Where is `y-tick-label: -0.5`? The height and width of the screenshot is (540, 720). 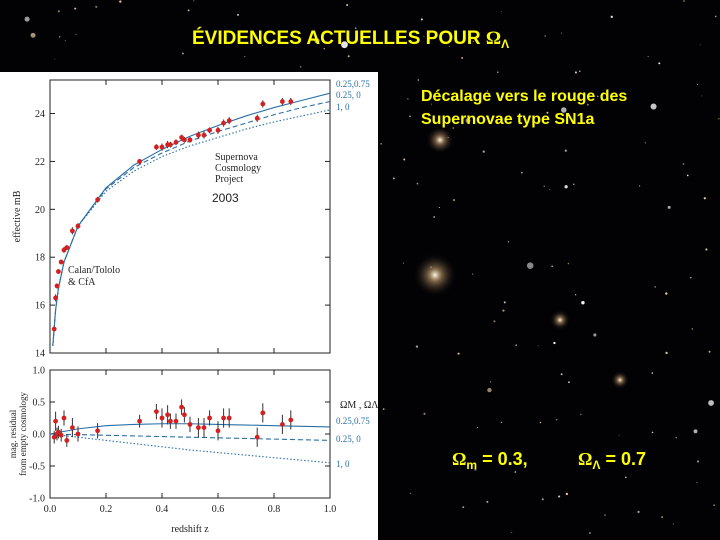 y-tick-label: -0.5 is located at coordinates (37, 467).